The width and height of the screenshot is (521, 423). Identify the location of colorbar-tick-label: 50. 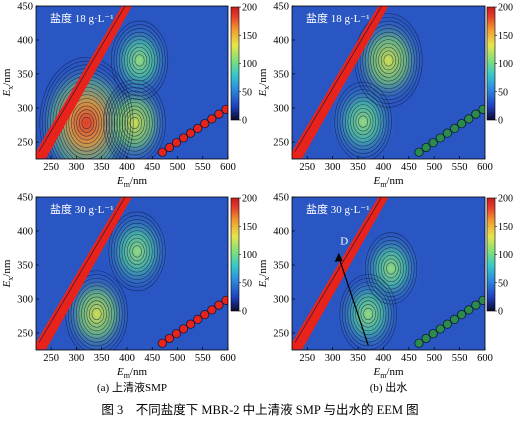
(503, 283).